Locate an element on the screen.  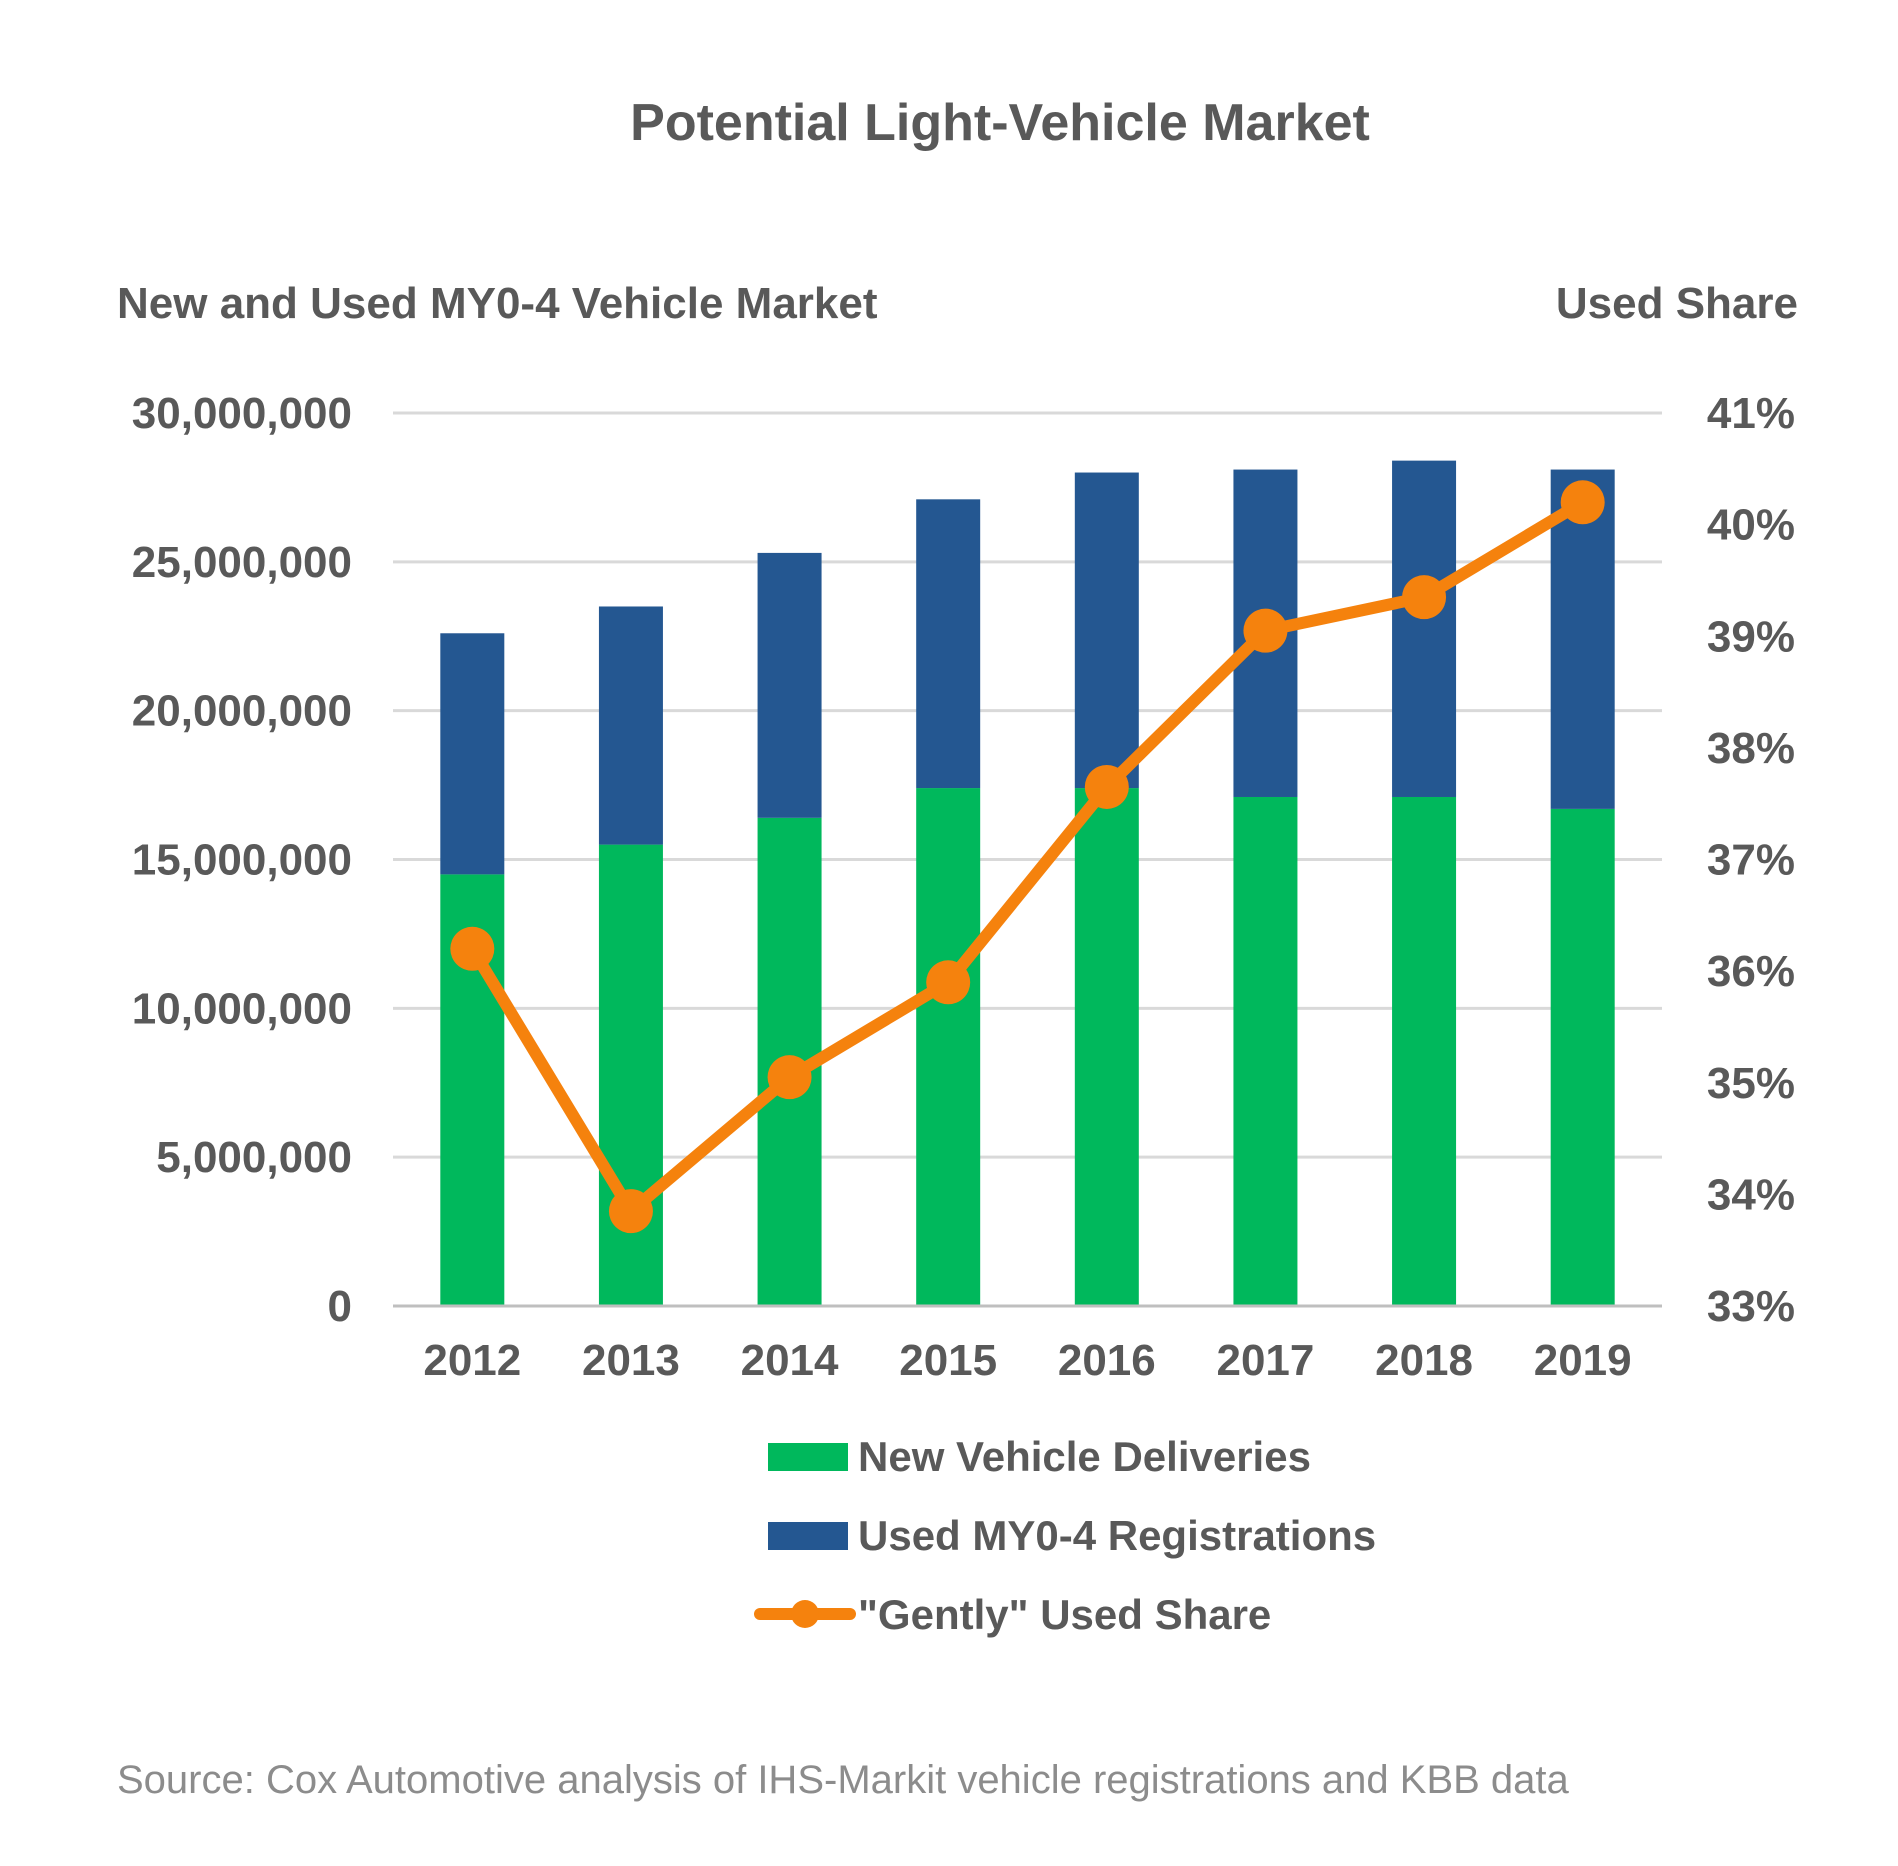
used-share-point-2016 is located at coordinates (1106, 786).